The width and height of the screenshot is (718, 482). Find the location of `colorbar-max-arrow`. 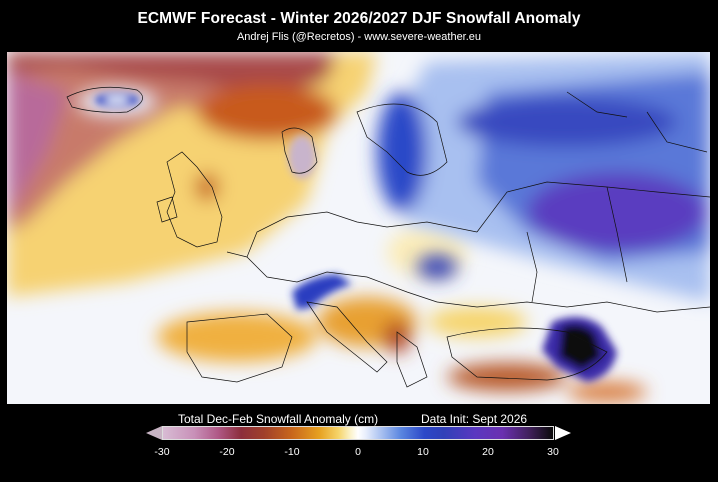

colorbar-max-arrow is located at coordinates (563, 433).